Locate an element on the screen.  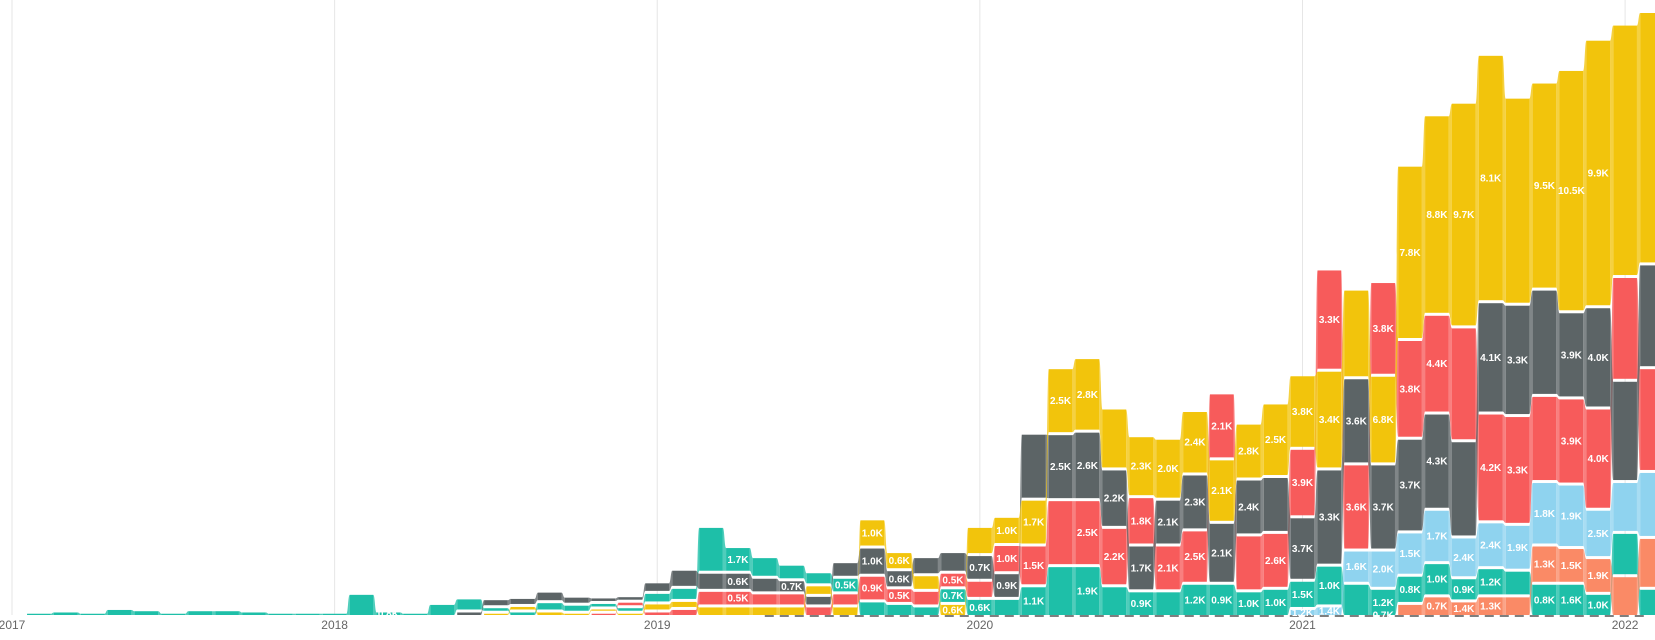
data-label: 1.4K is located at coordinates (1330, 612).